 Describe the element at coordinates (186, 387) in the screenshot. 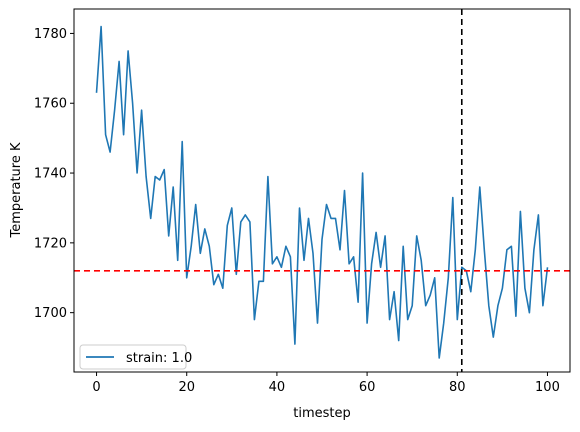

I see `x-tick-label: 20` at that location.